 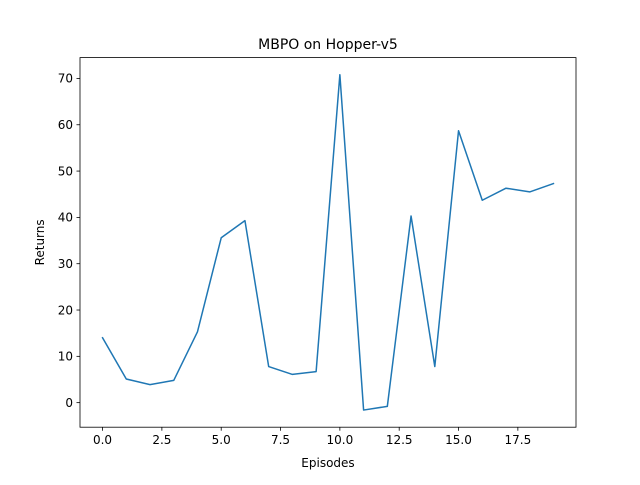 What do you see at coordinates (65, 264) in the screenshot?
I see `y-tick-label: 30` at bounding box center [65, 264].